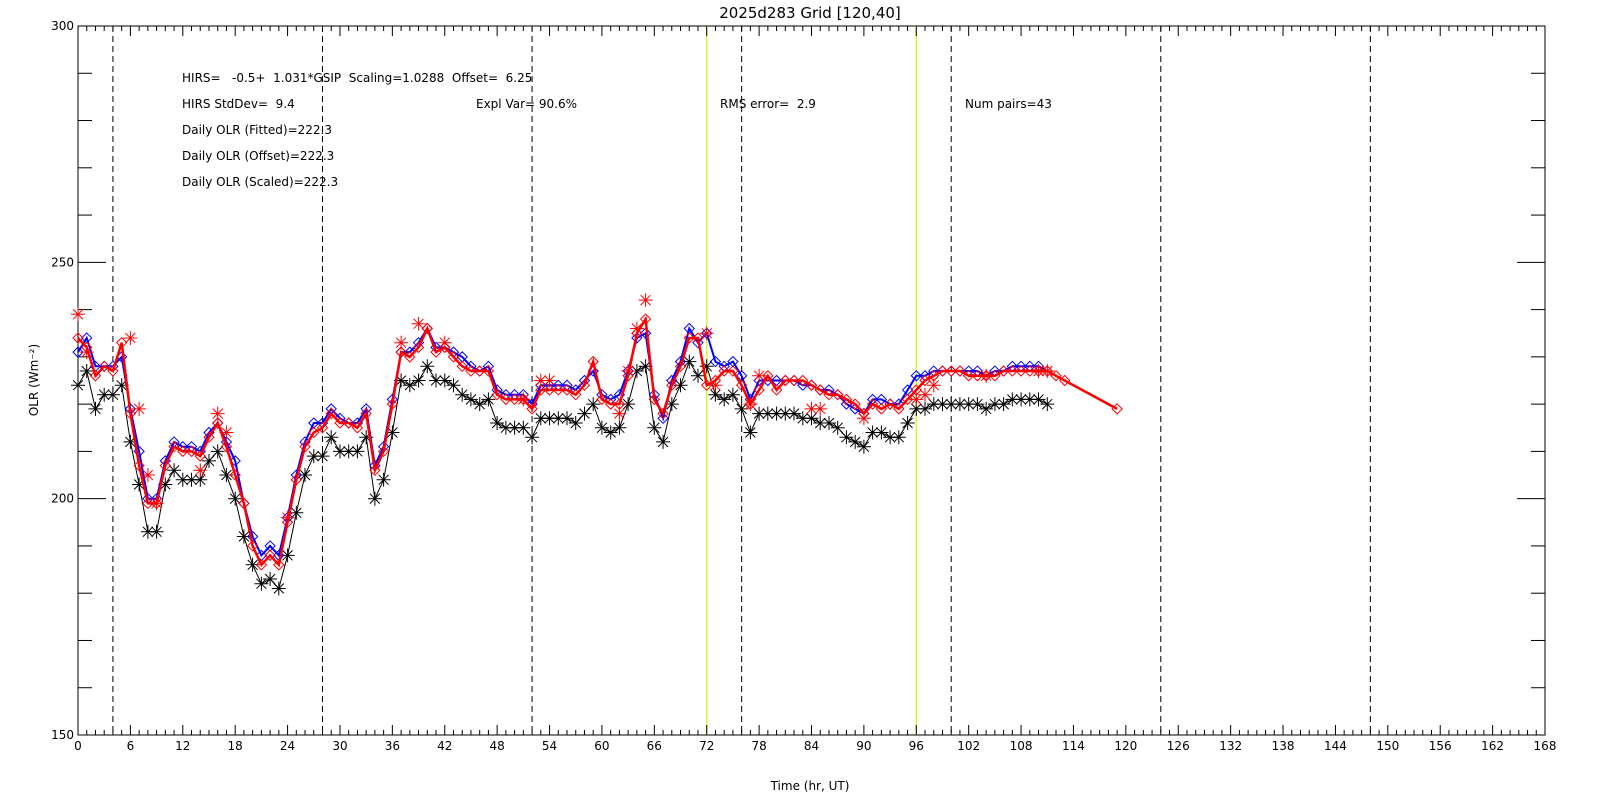  What do you see at coordinates (768, 104) in the screenshot?
I see `rms-annotation: RMS error= 2.9` at bounding box center [768, 104].